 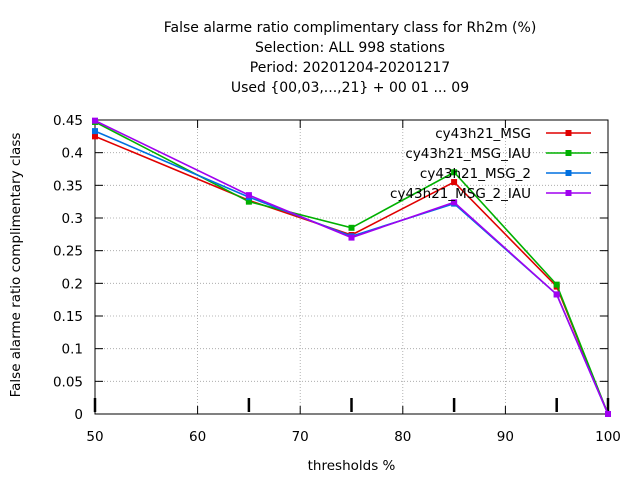 What do you see at coordinates (72, 284) in the screenshot?
I see `y-tick-label: 0.2` at bounding box center [72, 284].